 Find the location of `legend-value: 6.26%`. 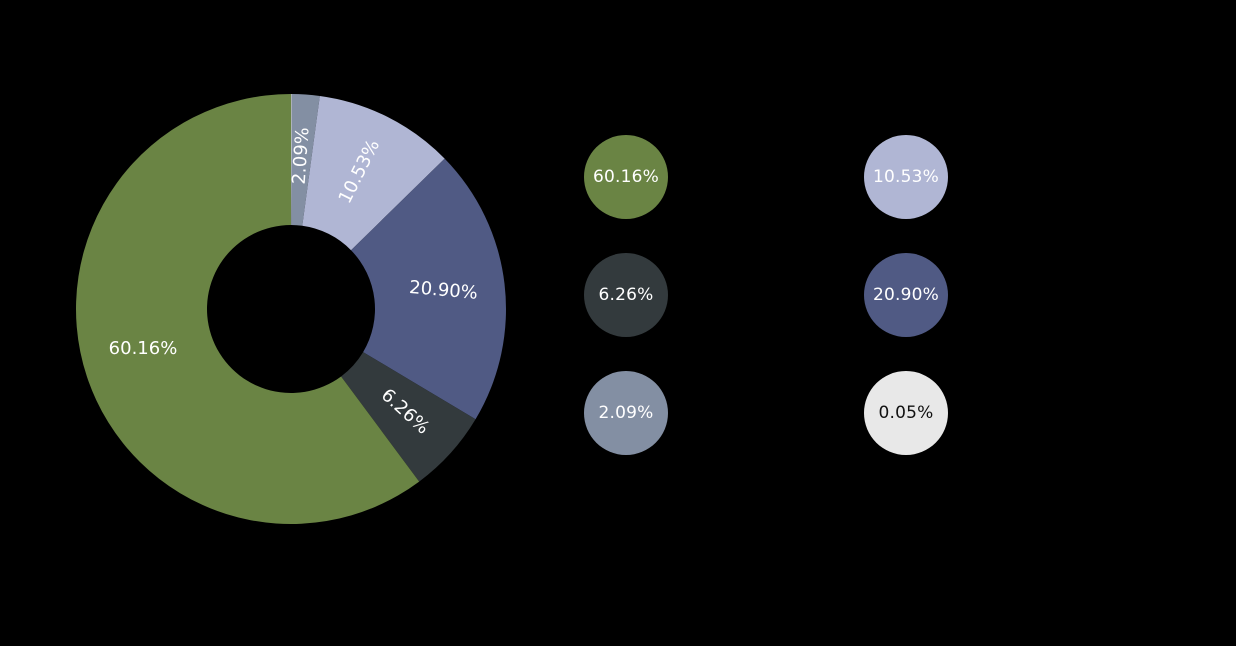

legend-value: 6.26% is located at coordinates (626, 295).